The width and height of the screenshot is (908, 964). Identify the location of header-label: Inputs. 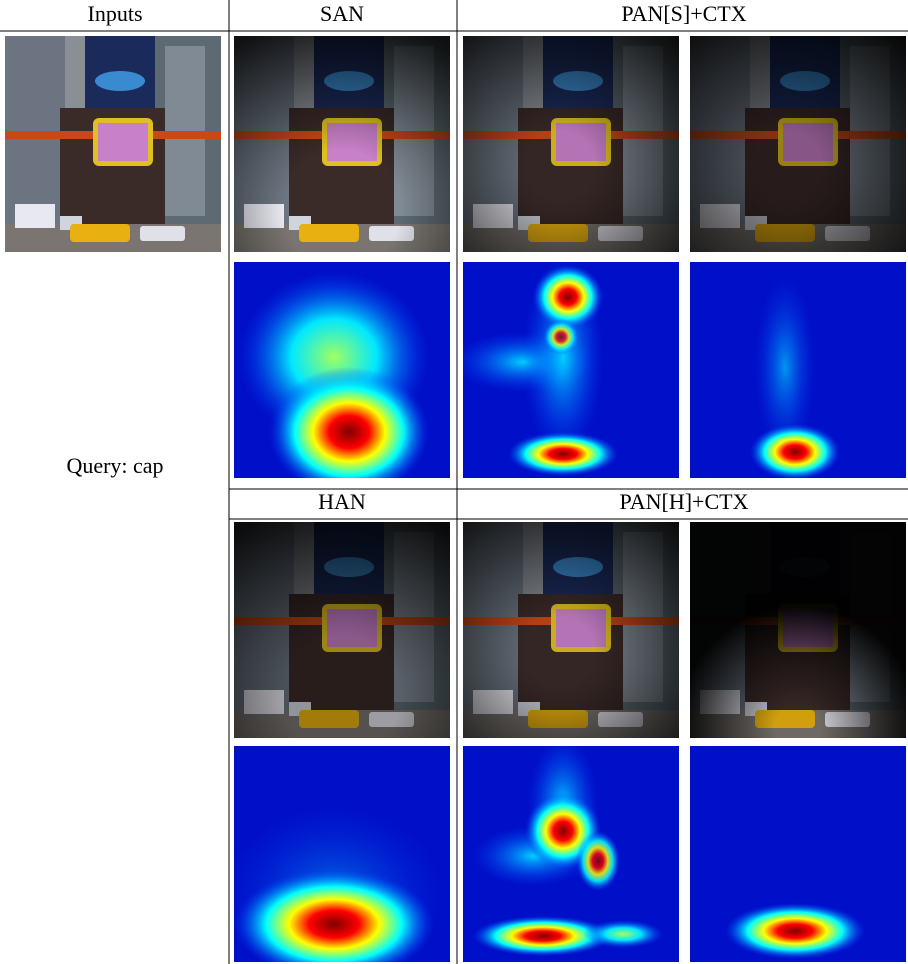
(115, 13).